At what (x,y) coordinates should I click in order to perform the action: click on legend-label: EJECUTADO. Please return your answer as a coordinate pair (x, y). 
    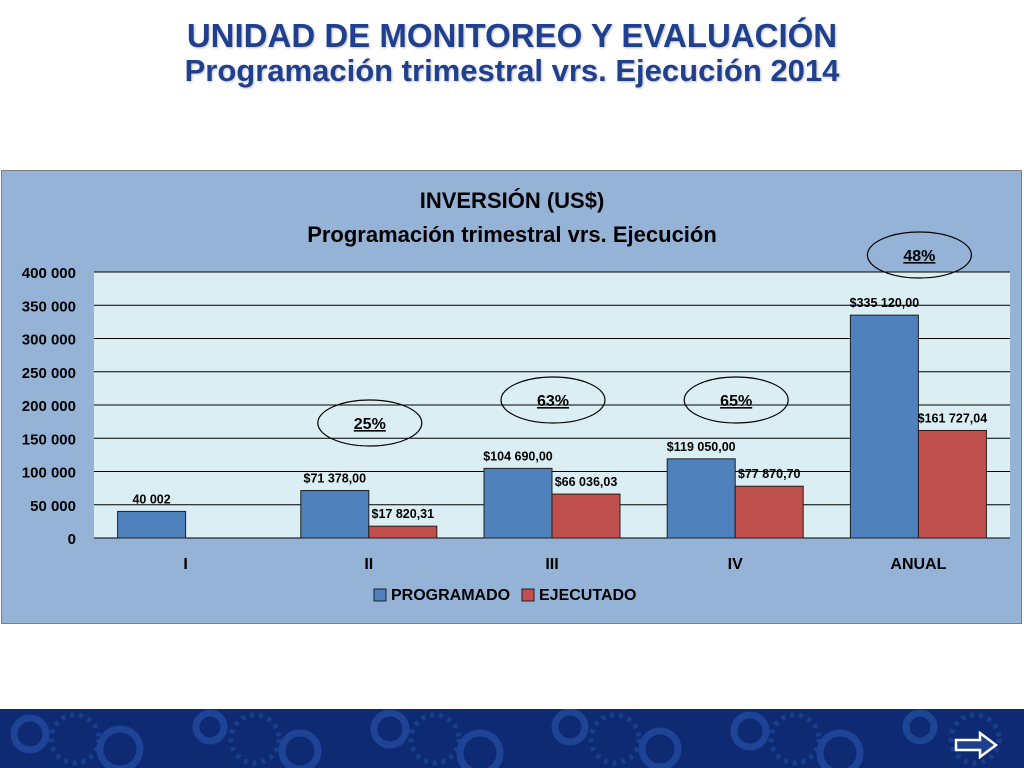
    Looking at the image, I should click on (588, 595).